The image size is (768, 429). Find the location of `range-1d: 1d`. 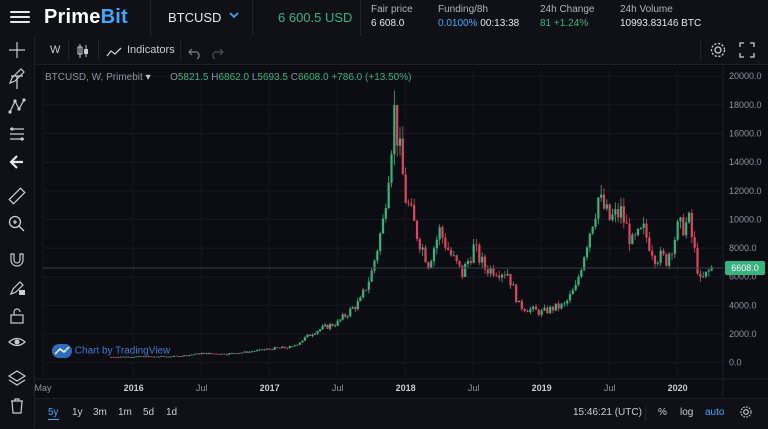

range-1d: 1d is located at coordinates (172, 412).